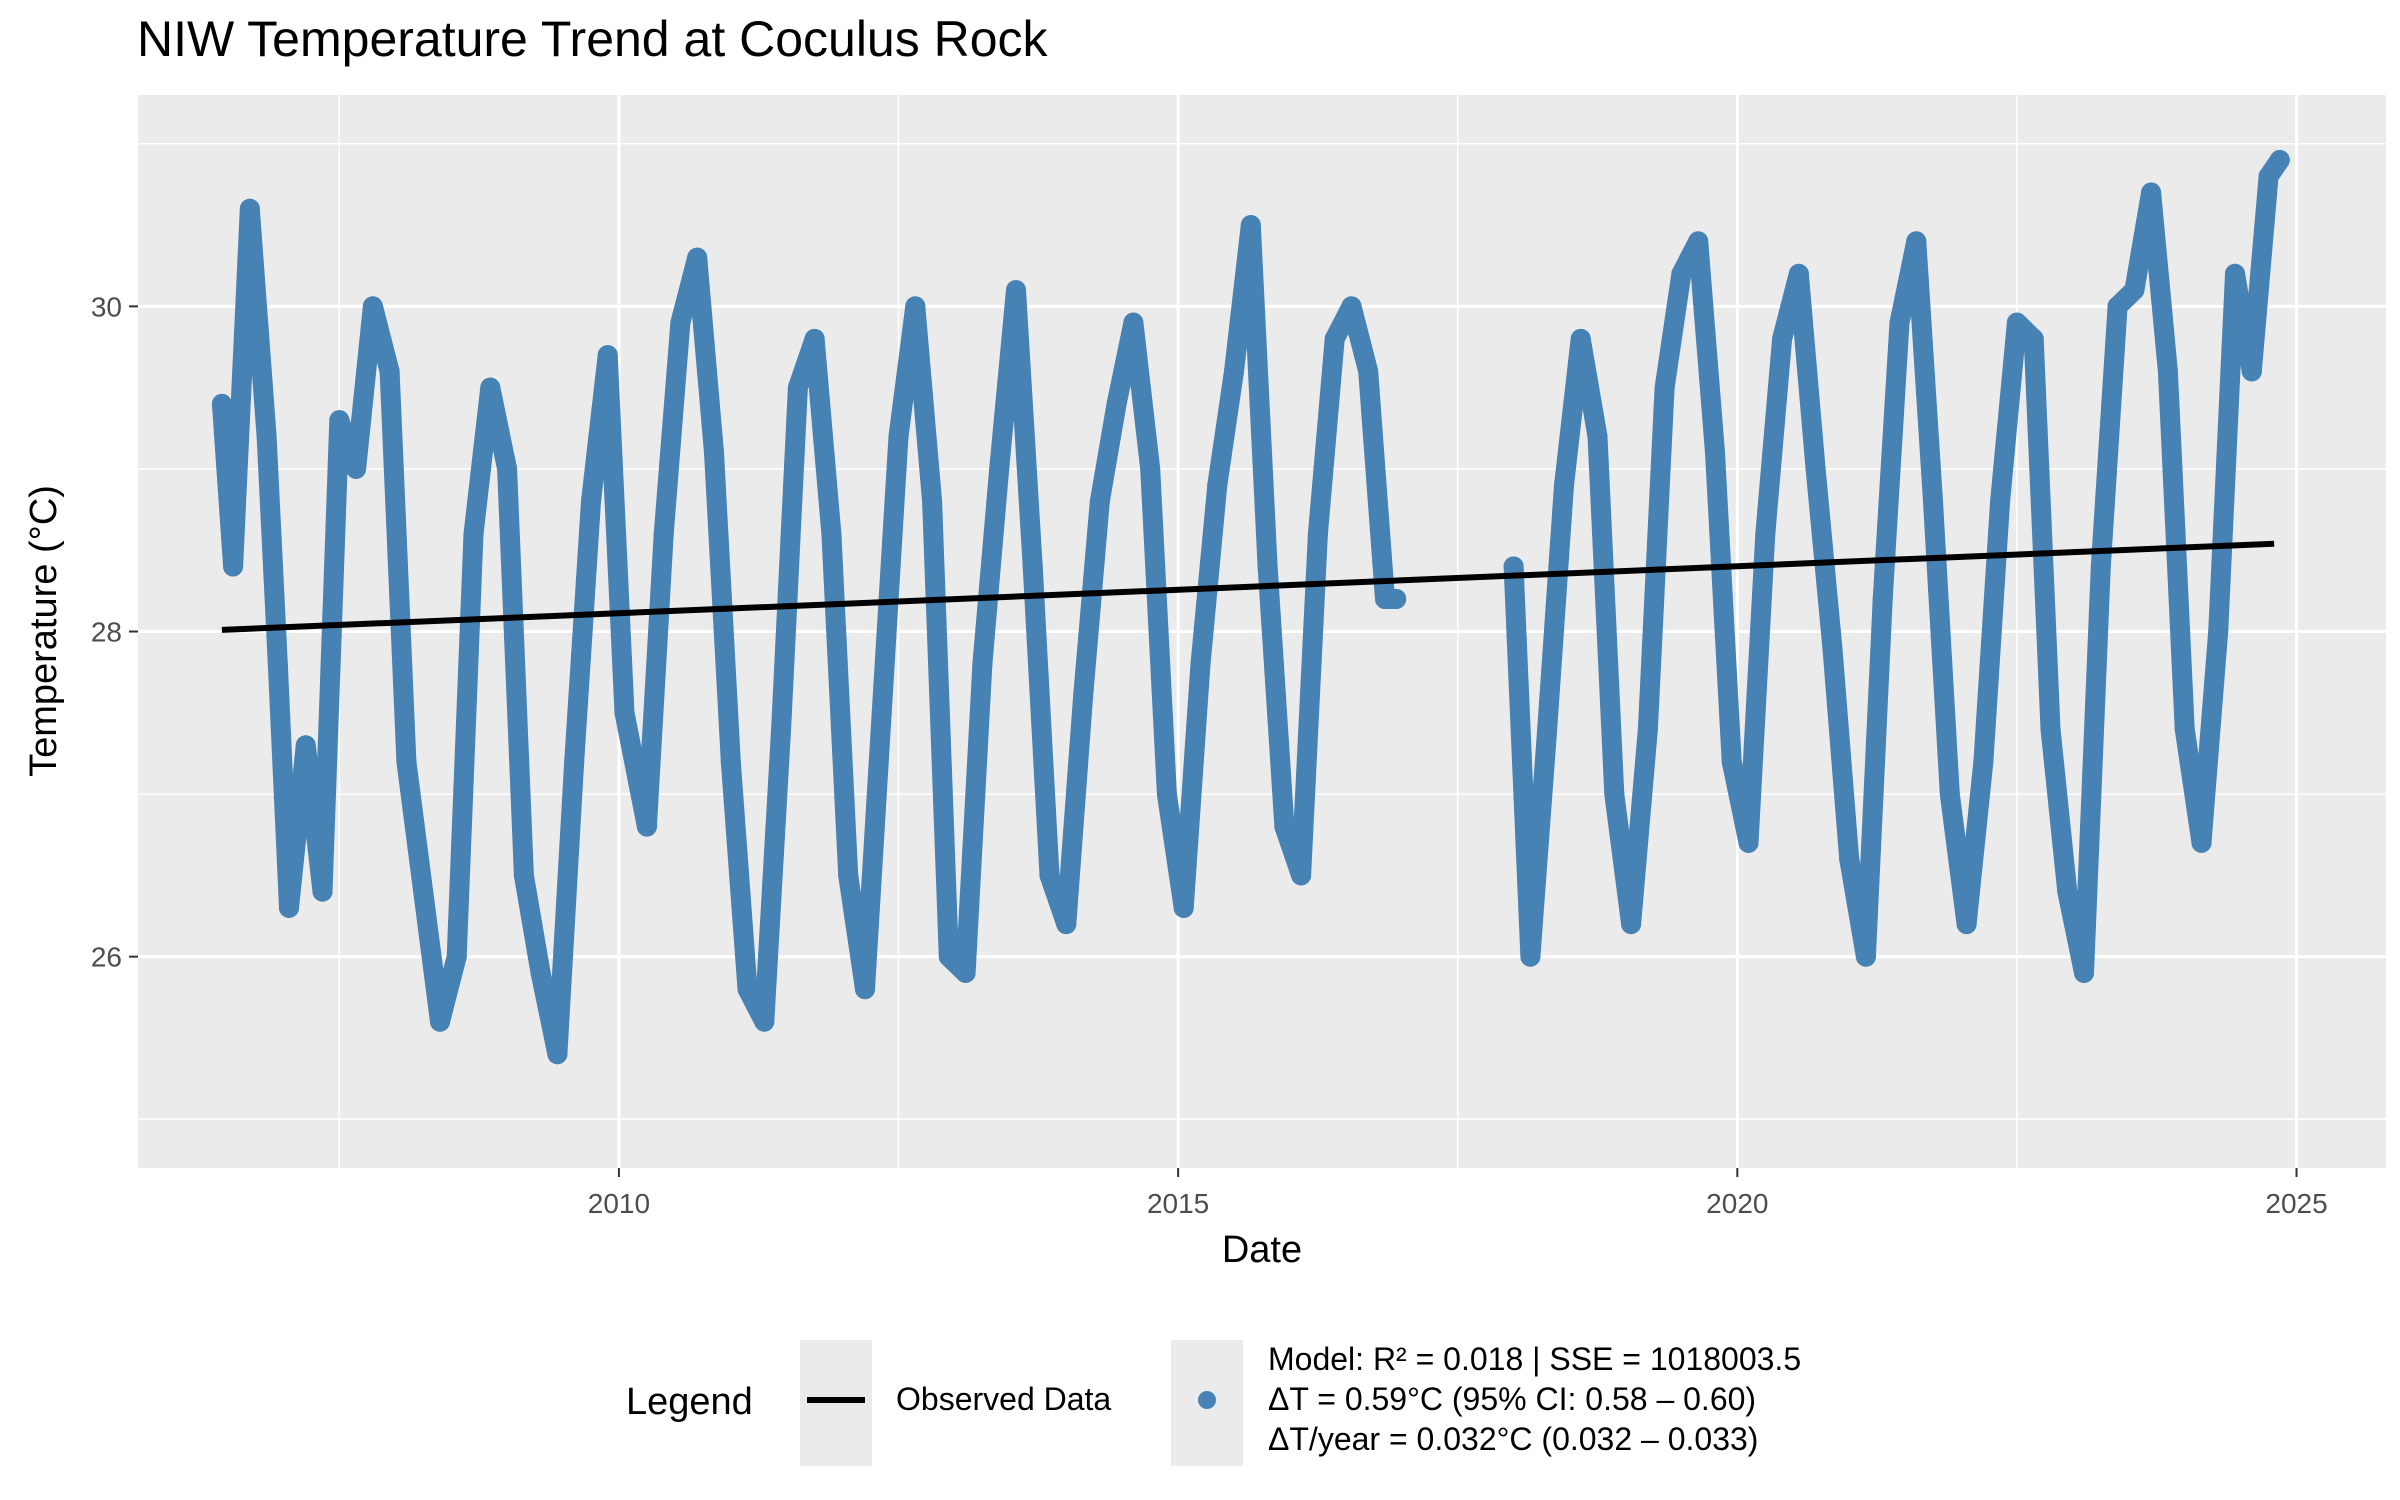 The height and width of the screenshot is (1500, 2400). What do you see at coordinates (1003, 1399) in the screenshot?
I see `legend-line-label: Observed Data` at bounding box center [1003, 1399].